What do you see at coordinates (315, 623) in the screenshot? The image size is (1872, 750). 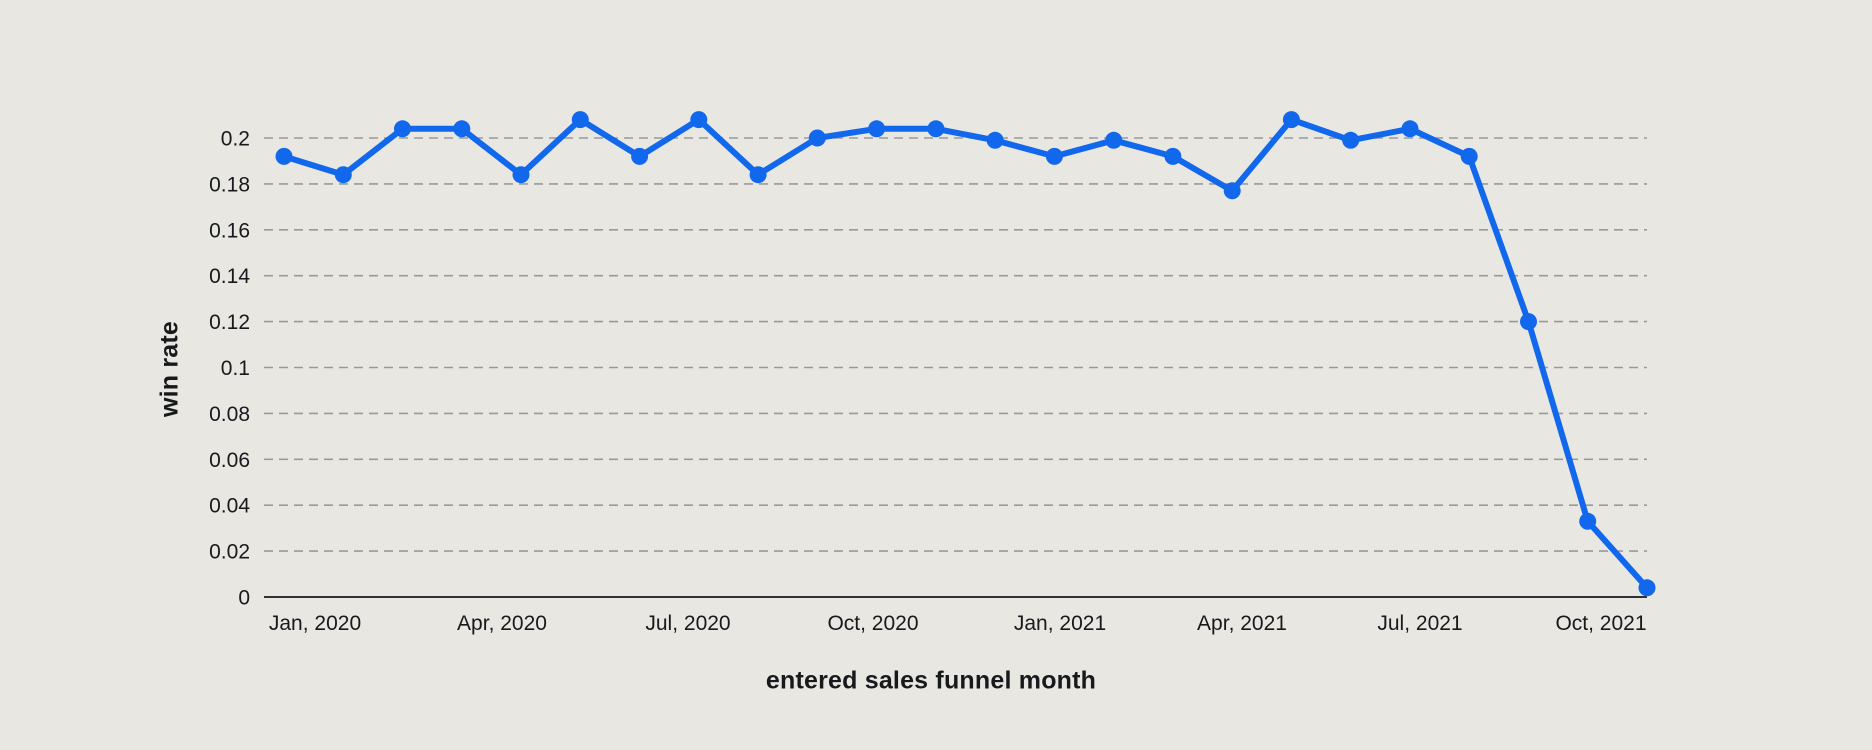 I see `x-tick-label: Jan, 2020` at bounding box center [315, 623].